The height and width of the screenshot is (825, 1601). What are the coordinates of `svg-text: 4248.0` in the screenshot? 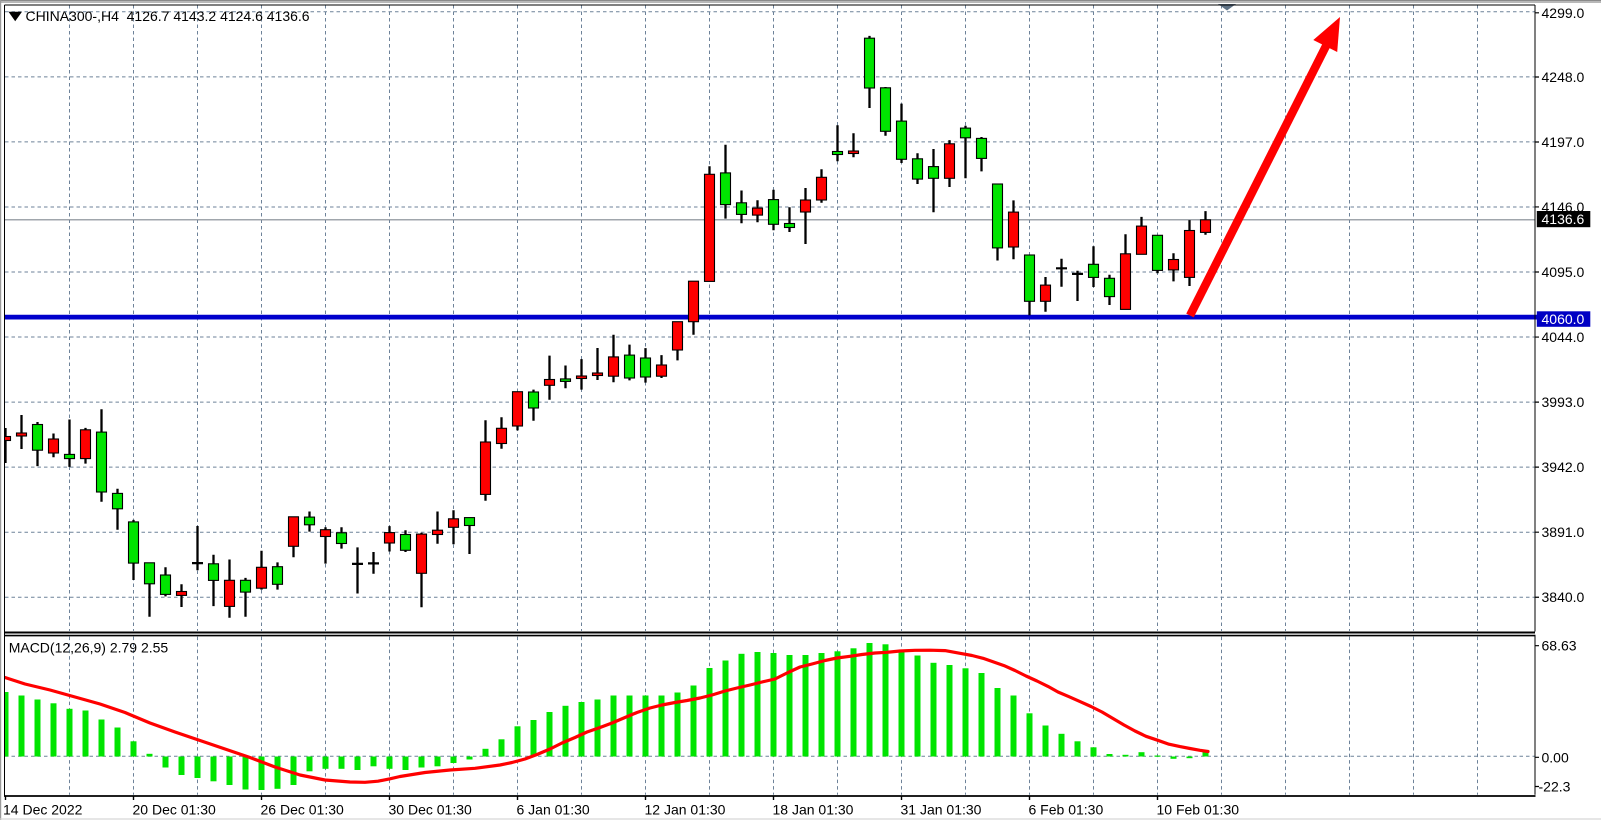 It's located at (1563, 77).